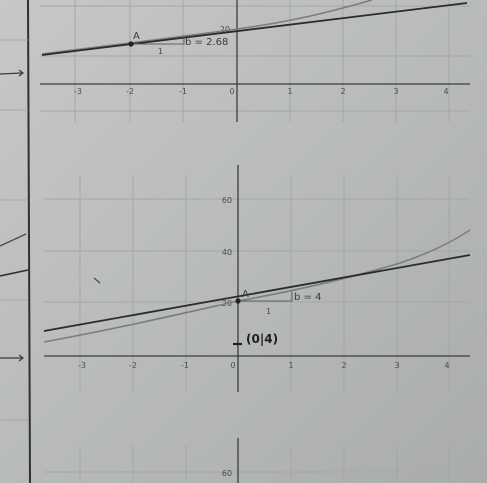 The image size is (487, 483). What do you see at coordinates (130, 43) in the screenshot?
I see `graph-1-point-a` at bounding box center [130, 43].